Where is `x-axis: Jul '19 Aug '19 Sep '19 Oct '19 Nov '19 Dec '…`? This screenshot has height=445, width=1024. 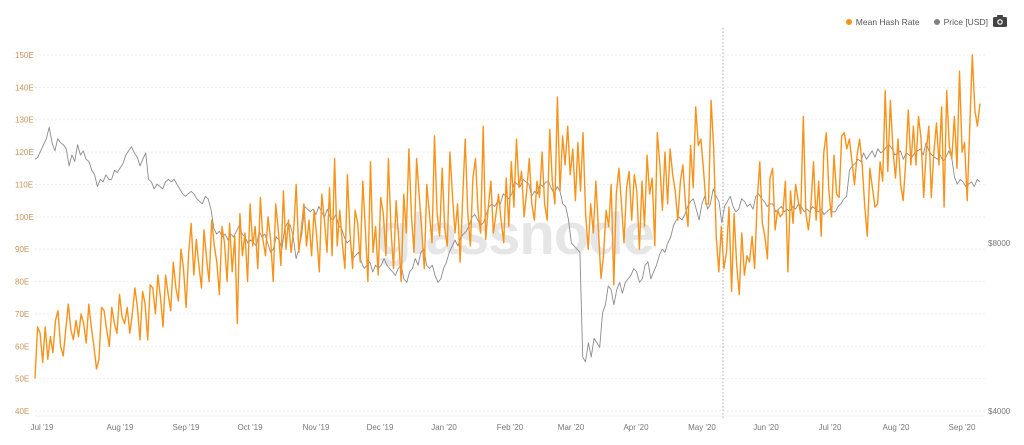
x-axis: Jul '19 Aug '19 Sep '19 Oct '19 Nov '19 Dec '… is located at coordinates (508, 423).